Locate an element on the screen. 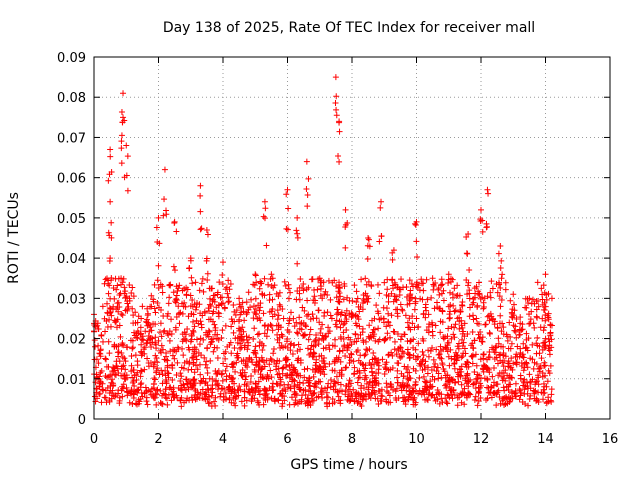 The image size is (640, 480). y-tick-label: 0.08 is located at coordinates (71, 98).